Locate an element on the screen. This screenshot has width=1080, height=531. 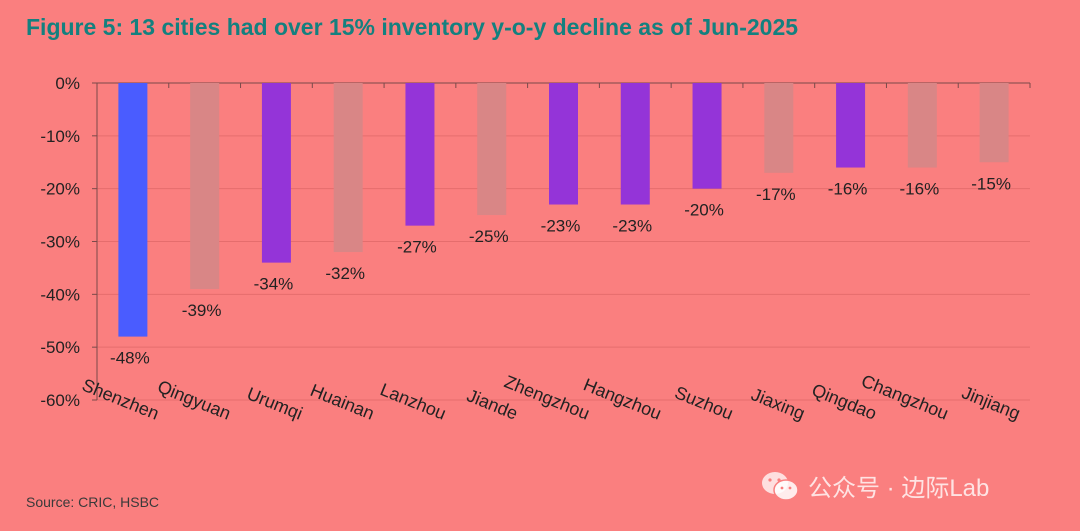
data-label: -17% is located at coordinates (776, 194).